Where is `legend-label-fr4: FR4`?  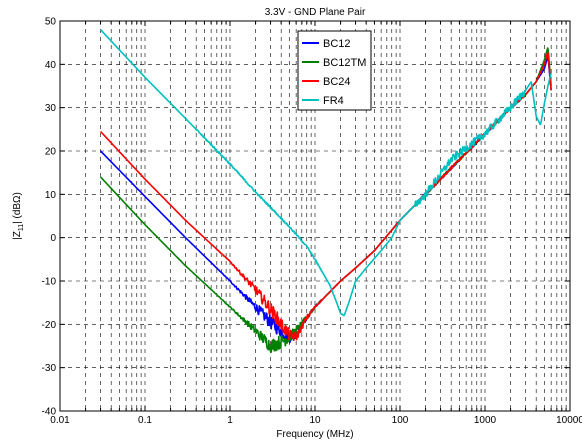
legend-label-fr4: FR4 is located at coordinates (333, 101).